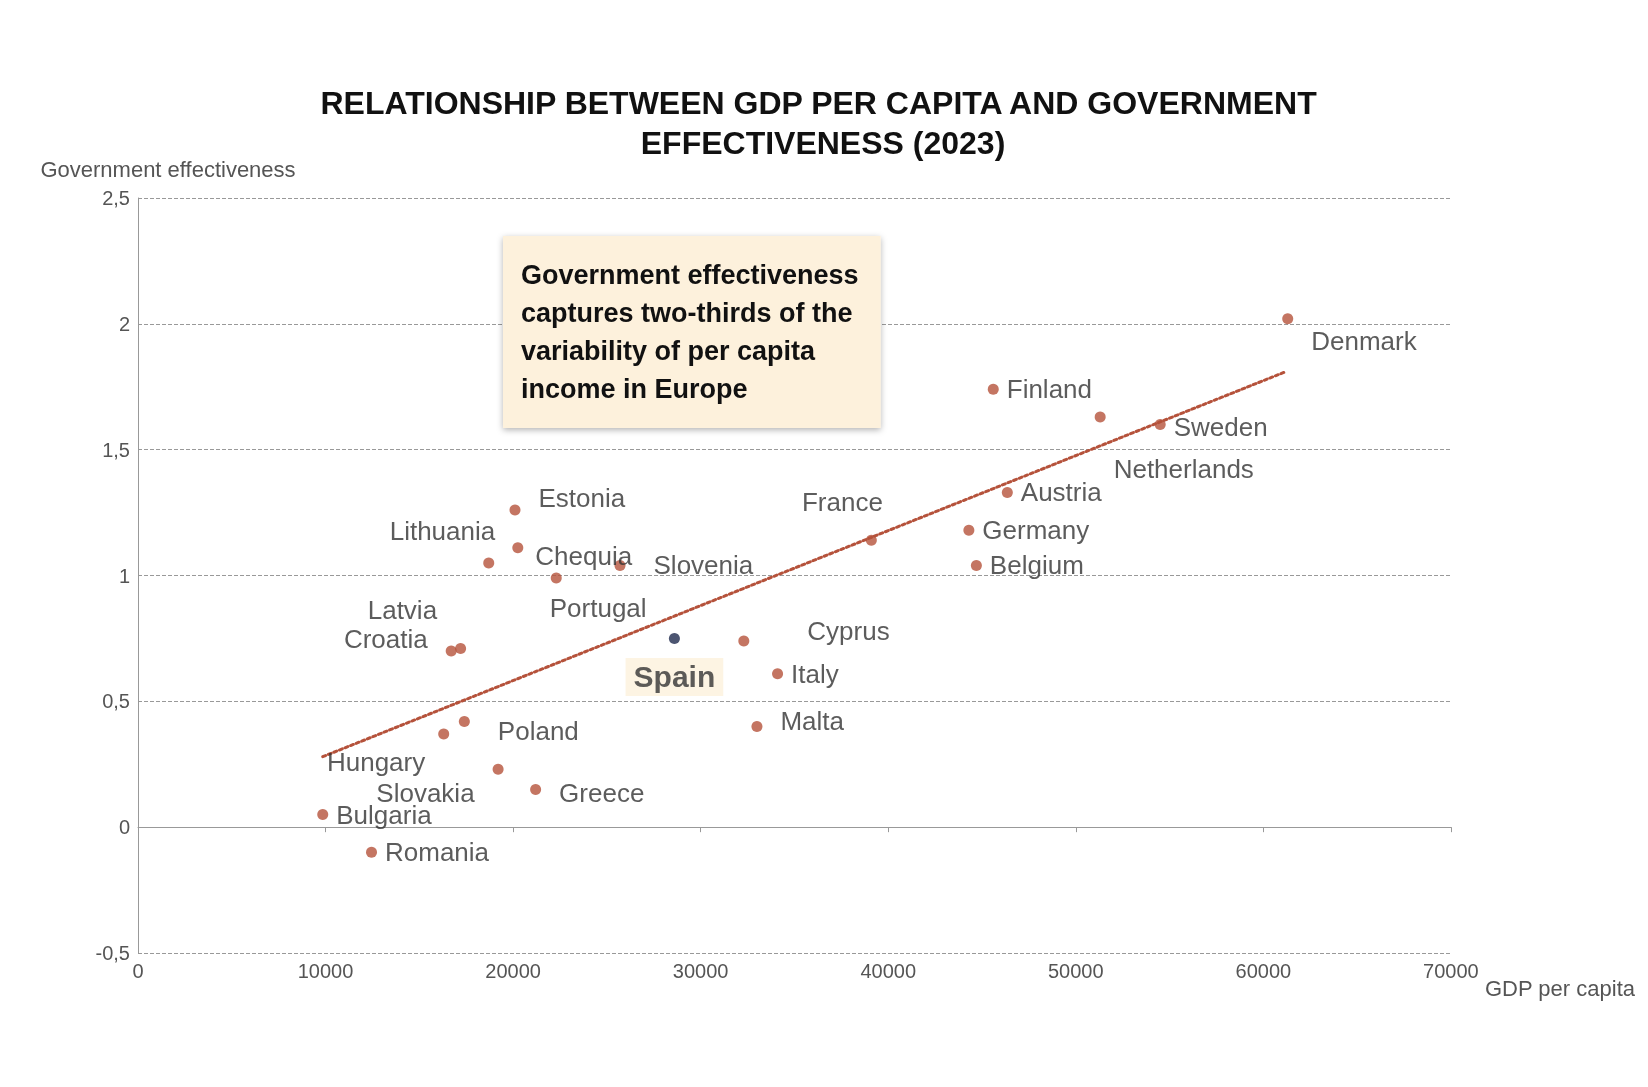 This screenshot has width=1648, height=1087. What do you see at coordinates (1036, 565) in the screenshot?
I see `annotation: Belgium` at bounding box center [1036, 565].